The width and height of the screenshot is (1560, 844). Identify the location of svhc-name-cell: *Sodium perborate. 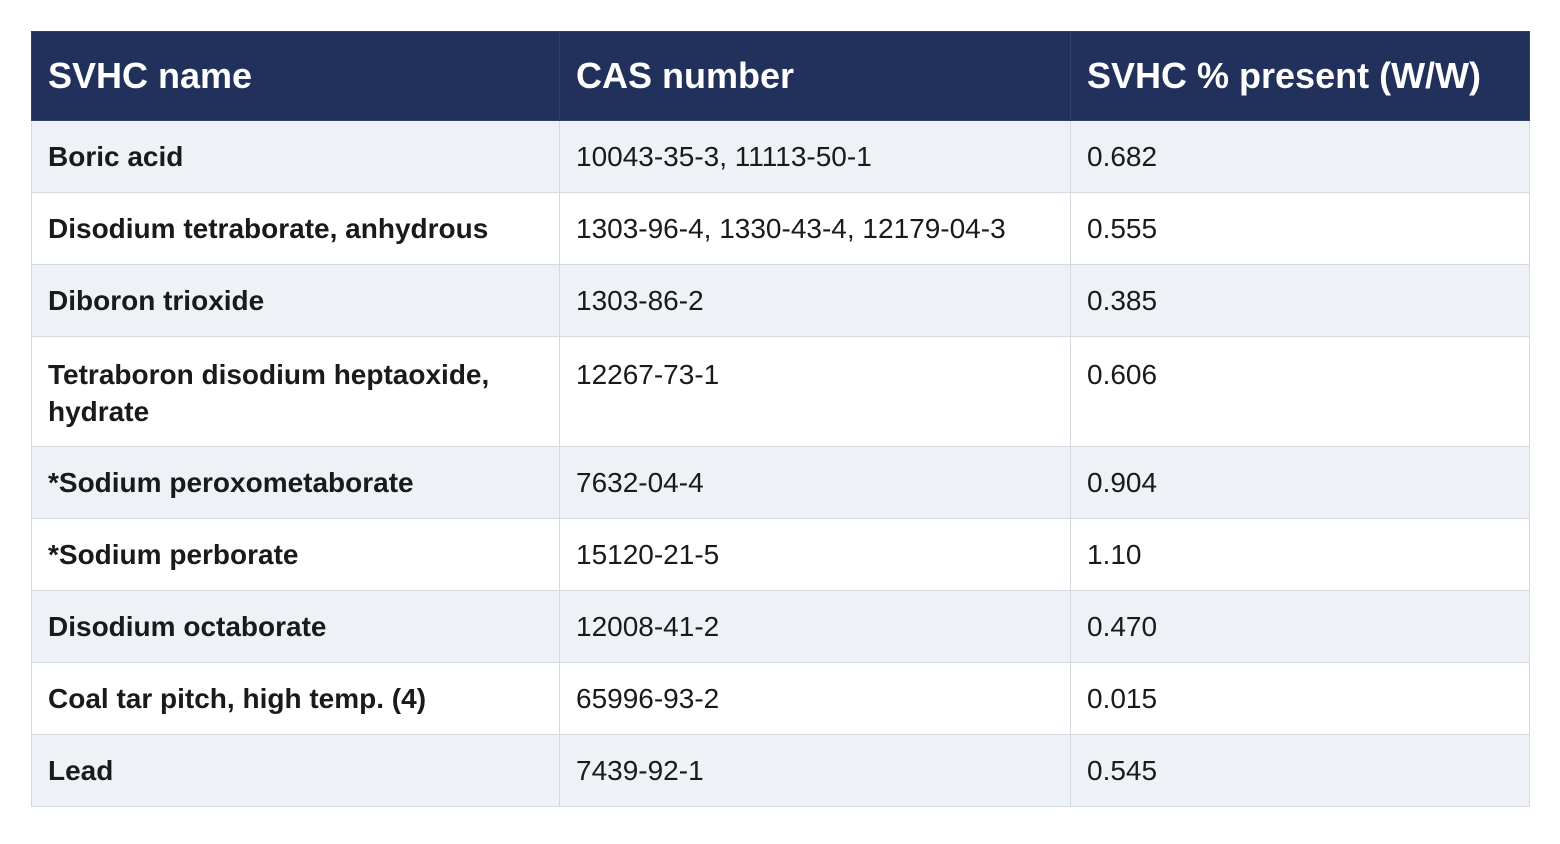
(295, 554).